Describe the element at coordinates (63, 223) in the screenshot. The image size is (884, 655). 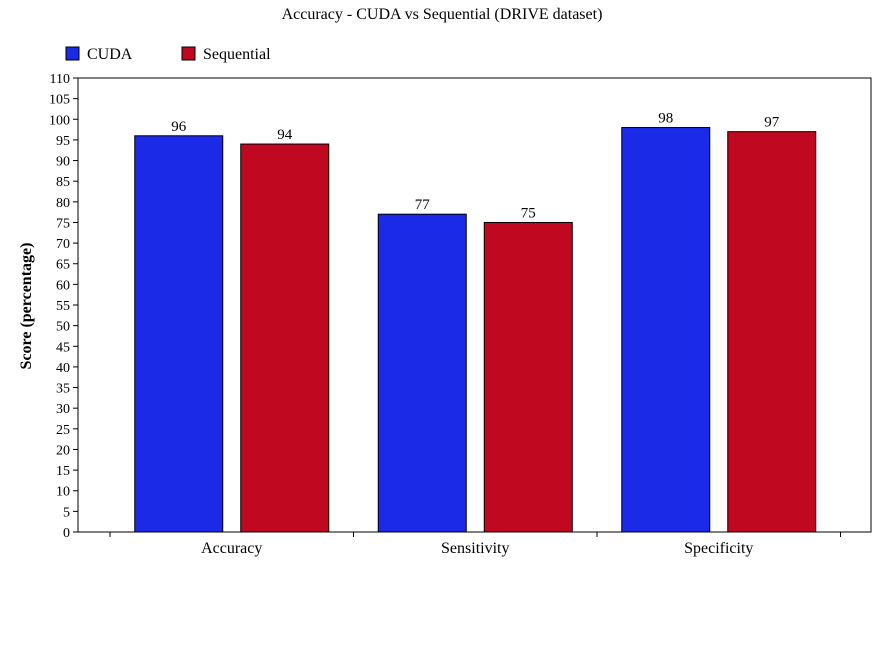
I see `y-tick-label: 75` at that location.